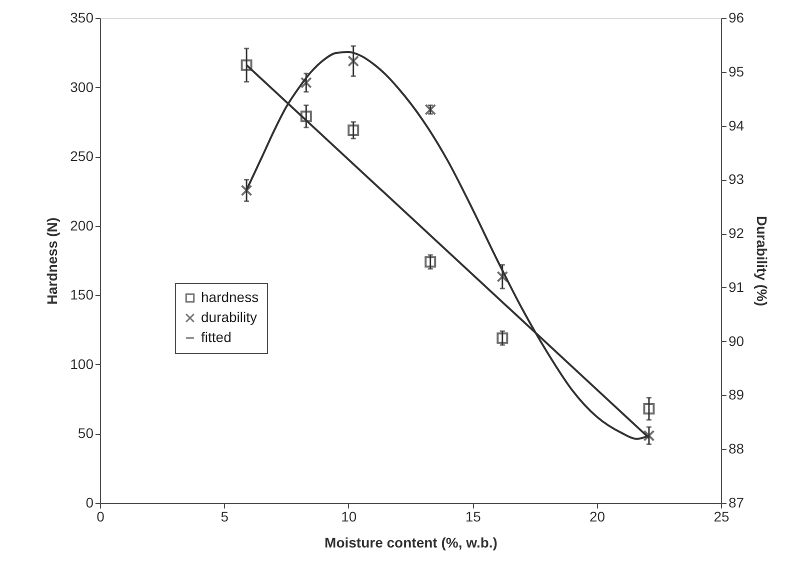 The image size is (789, 579). I want to click on x-tick-label: 10, so click(349, 516).